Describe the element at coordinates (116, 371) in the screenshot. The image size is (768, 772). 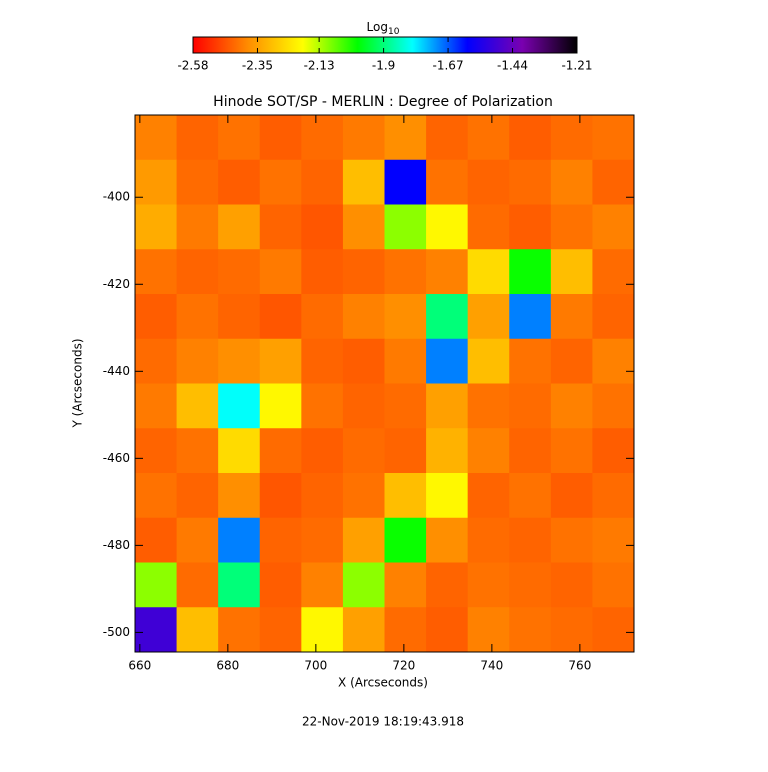
I see `y-tick-label: -440` at that location.